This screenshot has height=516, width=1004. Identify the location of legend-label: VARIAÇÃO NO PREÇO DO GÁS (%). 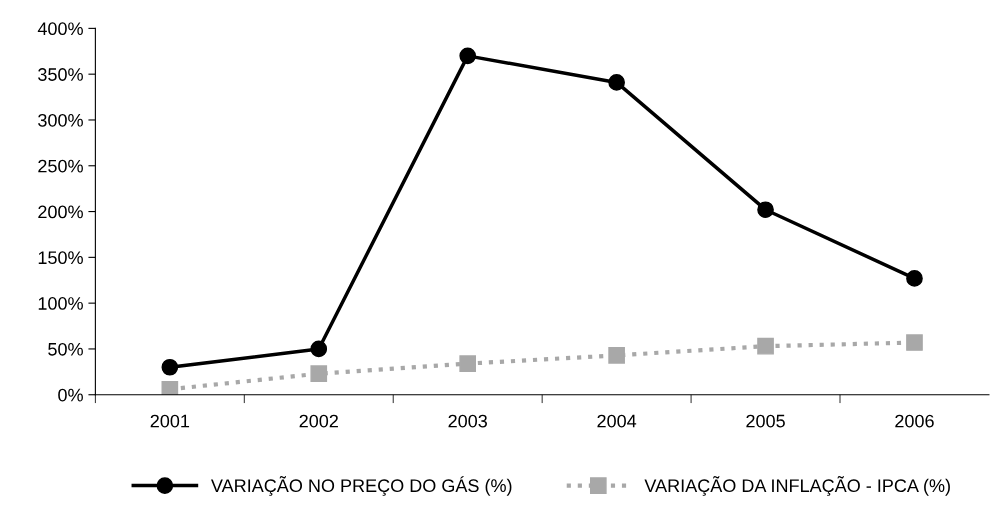
(361, 486).